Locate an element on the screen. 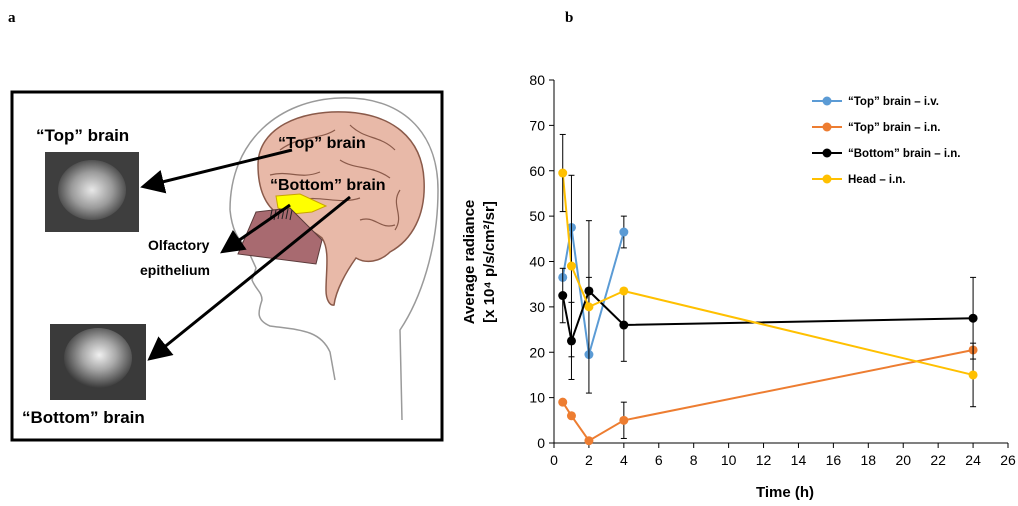  x-tick-label: 14 is located at coordinates (799, 460).